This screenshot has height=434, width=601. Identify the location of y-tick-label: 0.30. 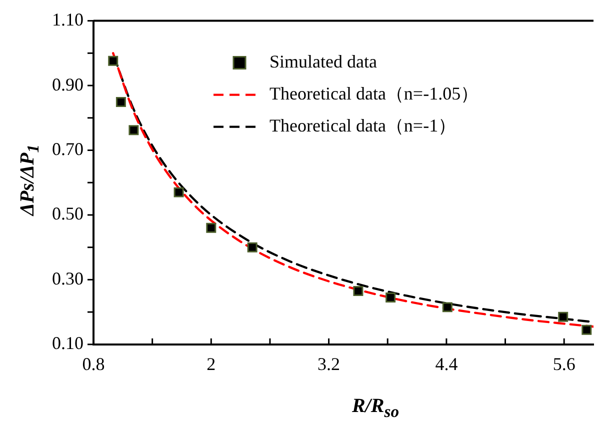
(68, 278).